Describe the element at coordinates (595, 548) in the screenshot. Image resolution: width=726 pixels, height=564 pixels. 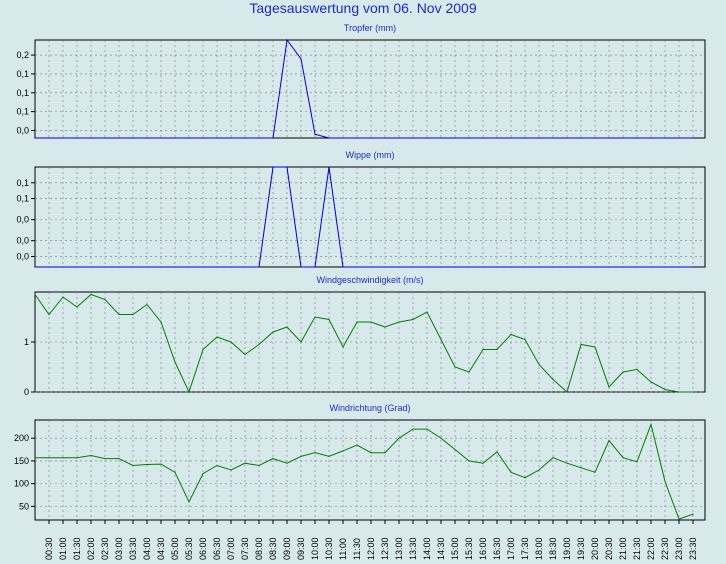
I see `x-tick-label: 20:00` at that location.